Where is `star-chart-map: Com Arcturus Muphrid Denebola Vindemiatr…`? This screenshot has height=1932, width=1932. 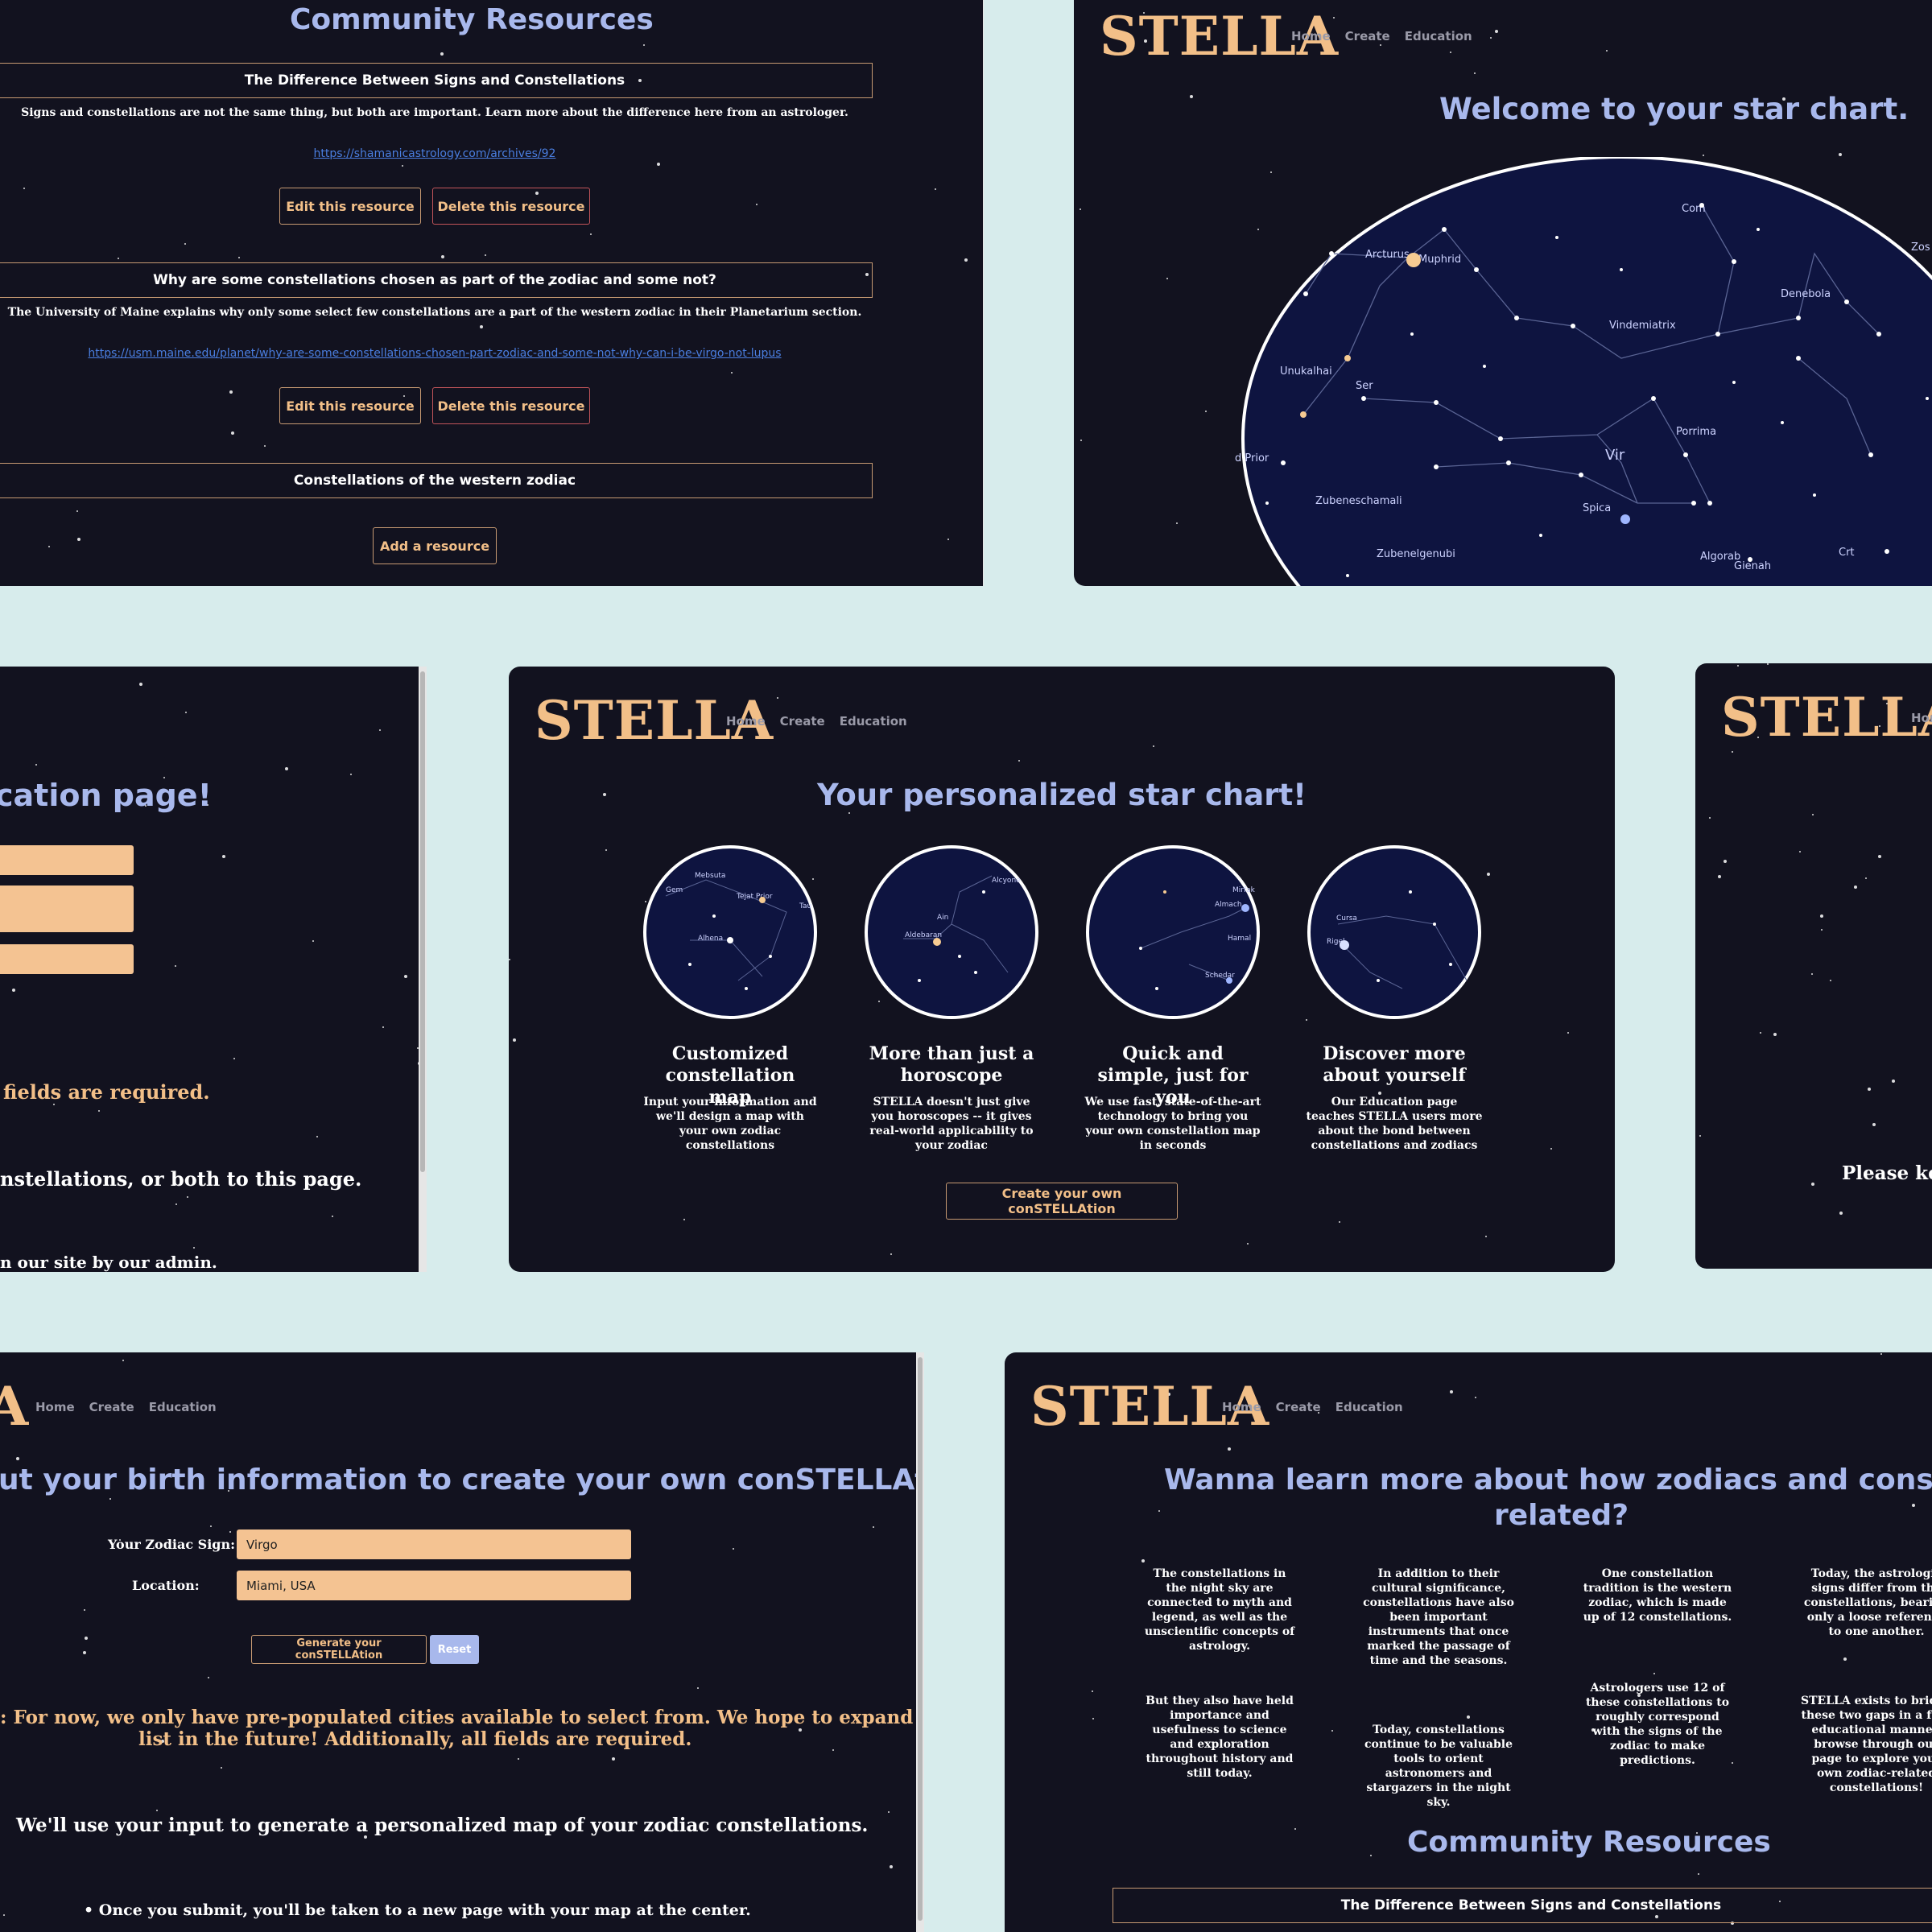
star-chart-map: Com Arcturus Muphrid Denebola Vindemiatr… is located at coordinates (1583, 371).